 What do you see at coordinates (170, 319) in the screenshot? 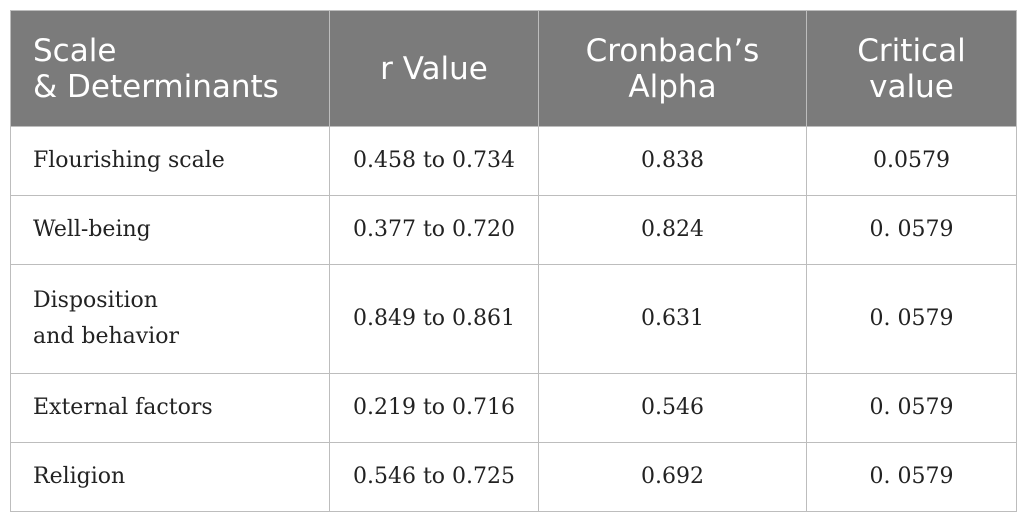
I see `cell-scale: Disposition and behavior` at bounding box center [170, 319].